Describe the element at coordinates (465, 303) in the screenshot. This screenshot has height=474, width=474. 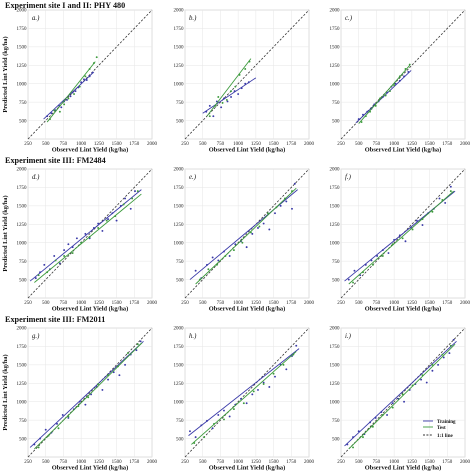
I see `x-tick-label: 2000` at that location.